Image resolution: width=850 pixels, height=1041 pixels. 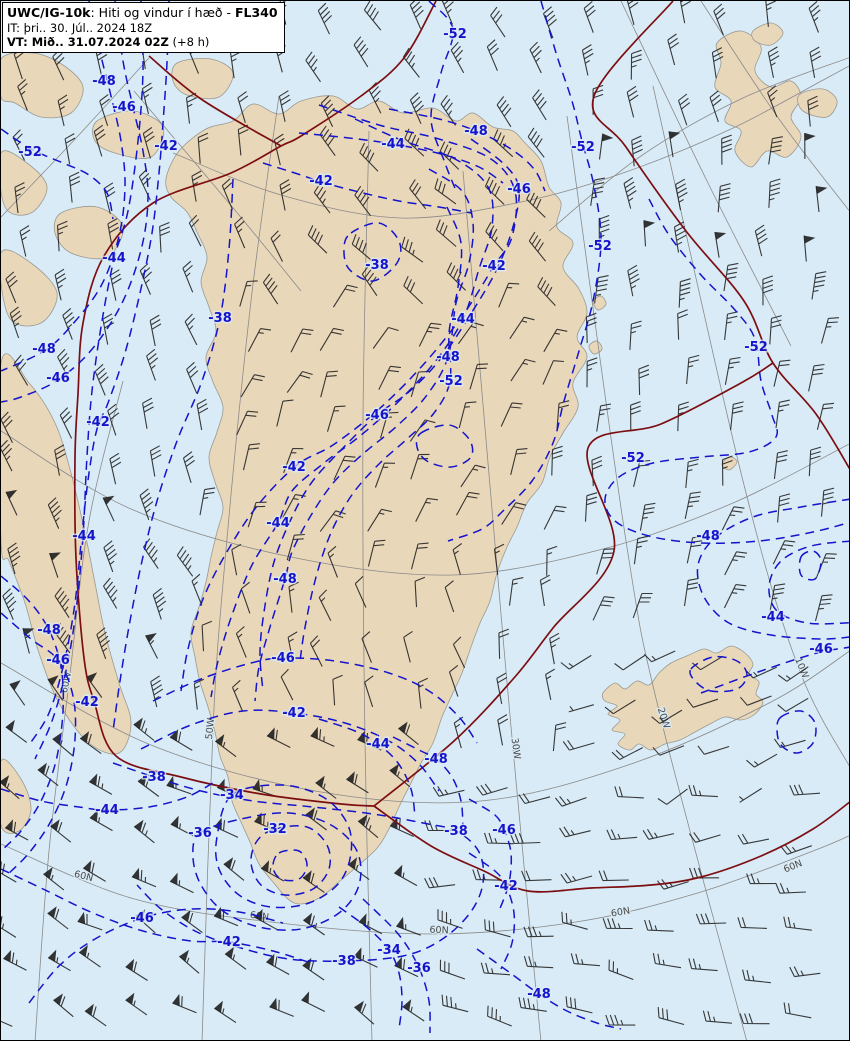 What do you see at coordinates (516, 748) in the screenshot?
I see `graticule-label: 30W` at bounding box center [516, 748].